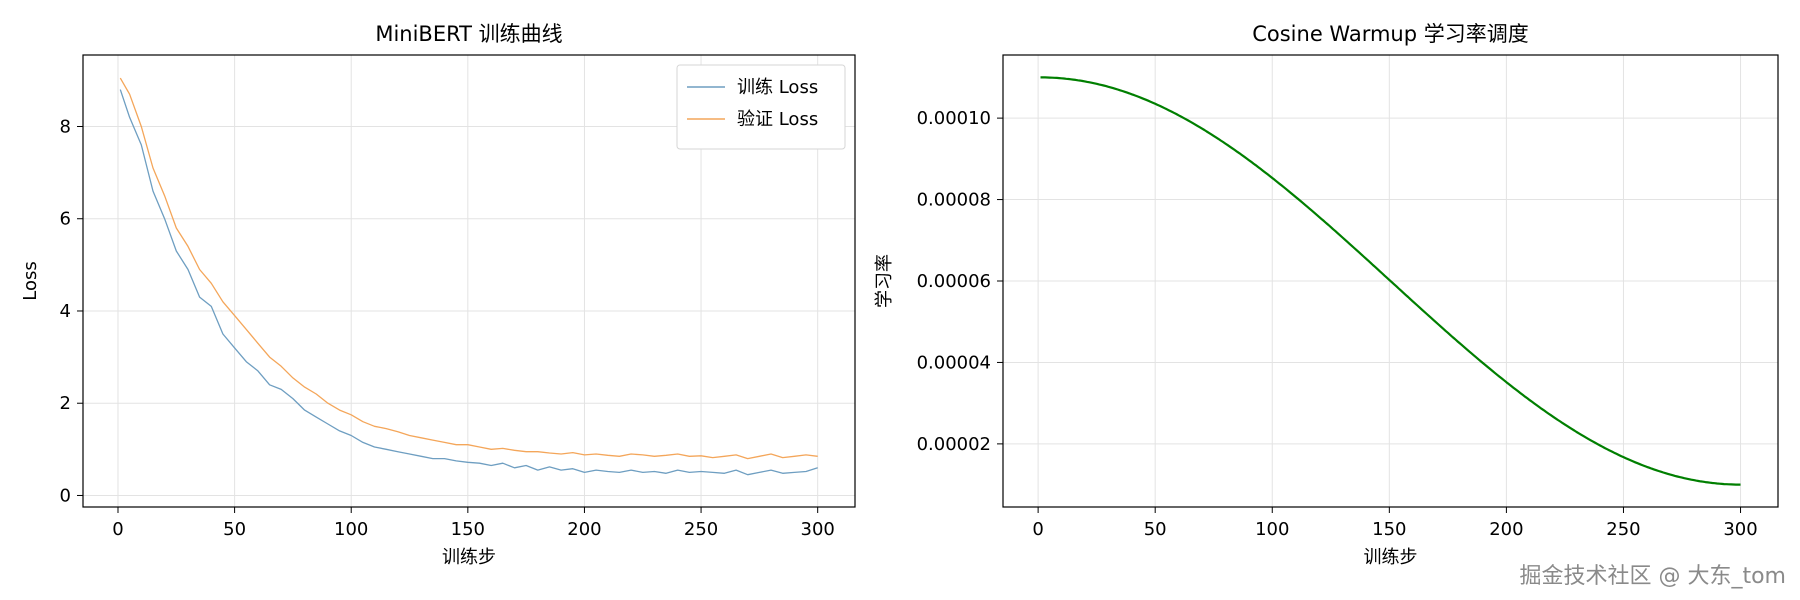 The width and height of the screenshot is (1800, 600). What do you see at coordinates (30, 280) in the screenshot?
I see `y-axis-label: Loss` at bounding box center [30, 280].